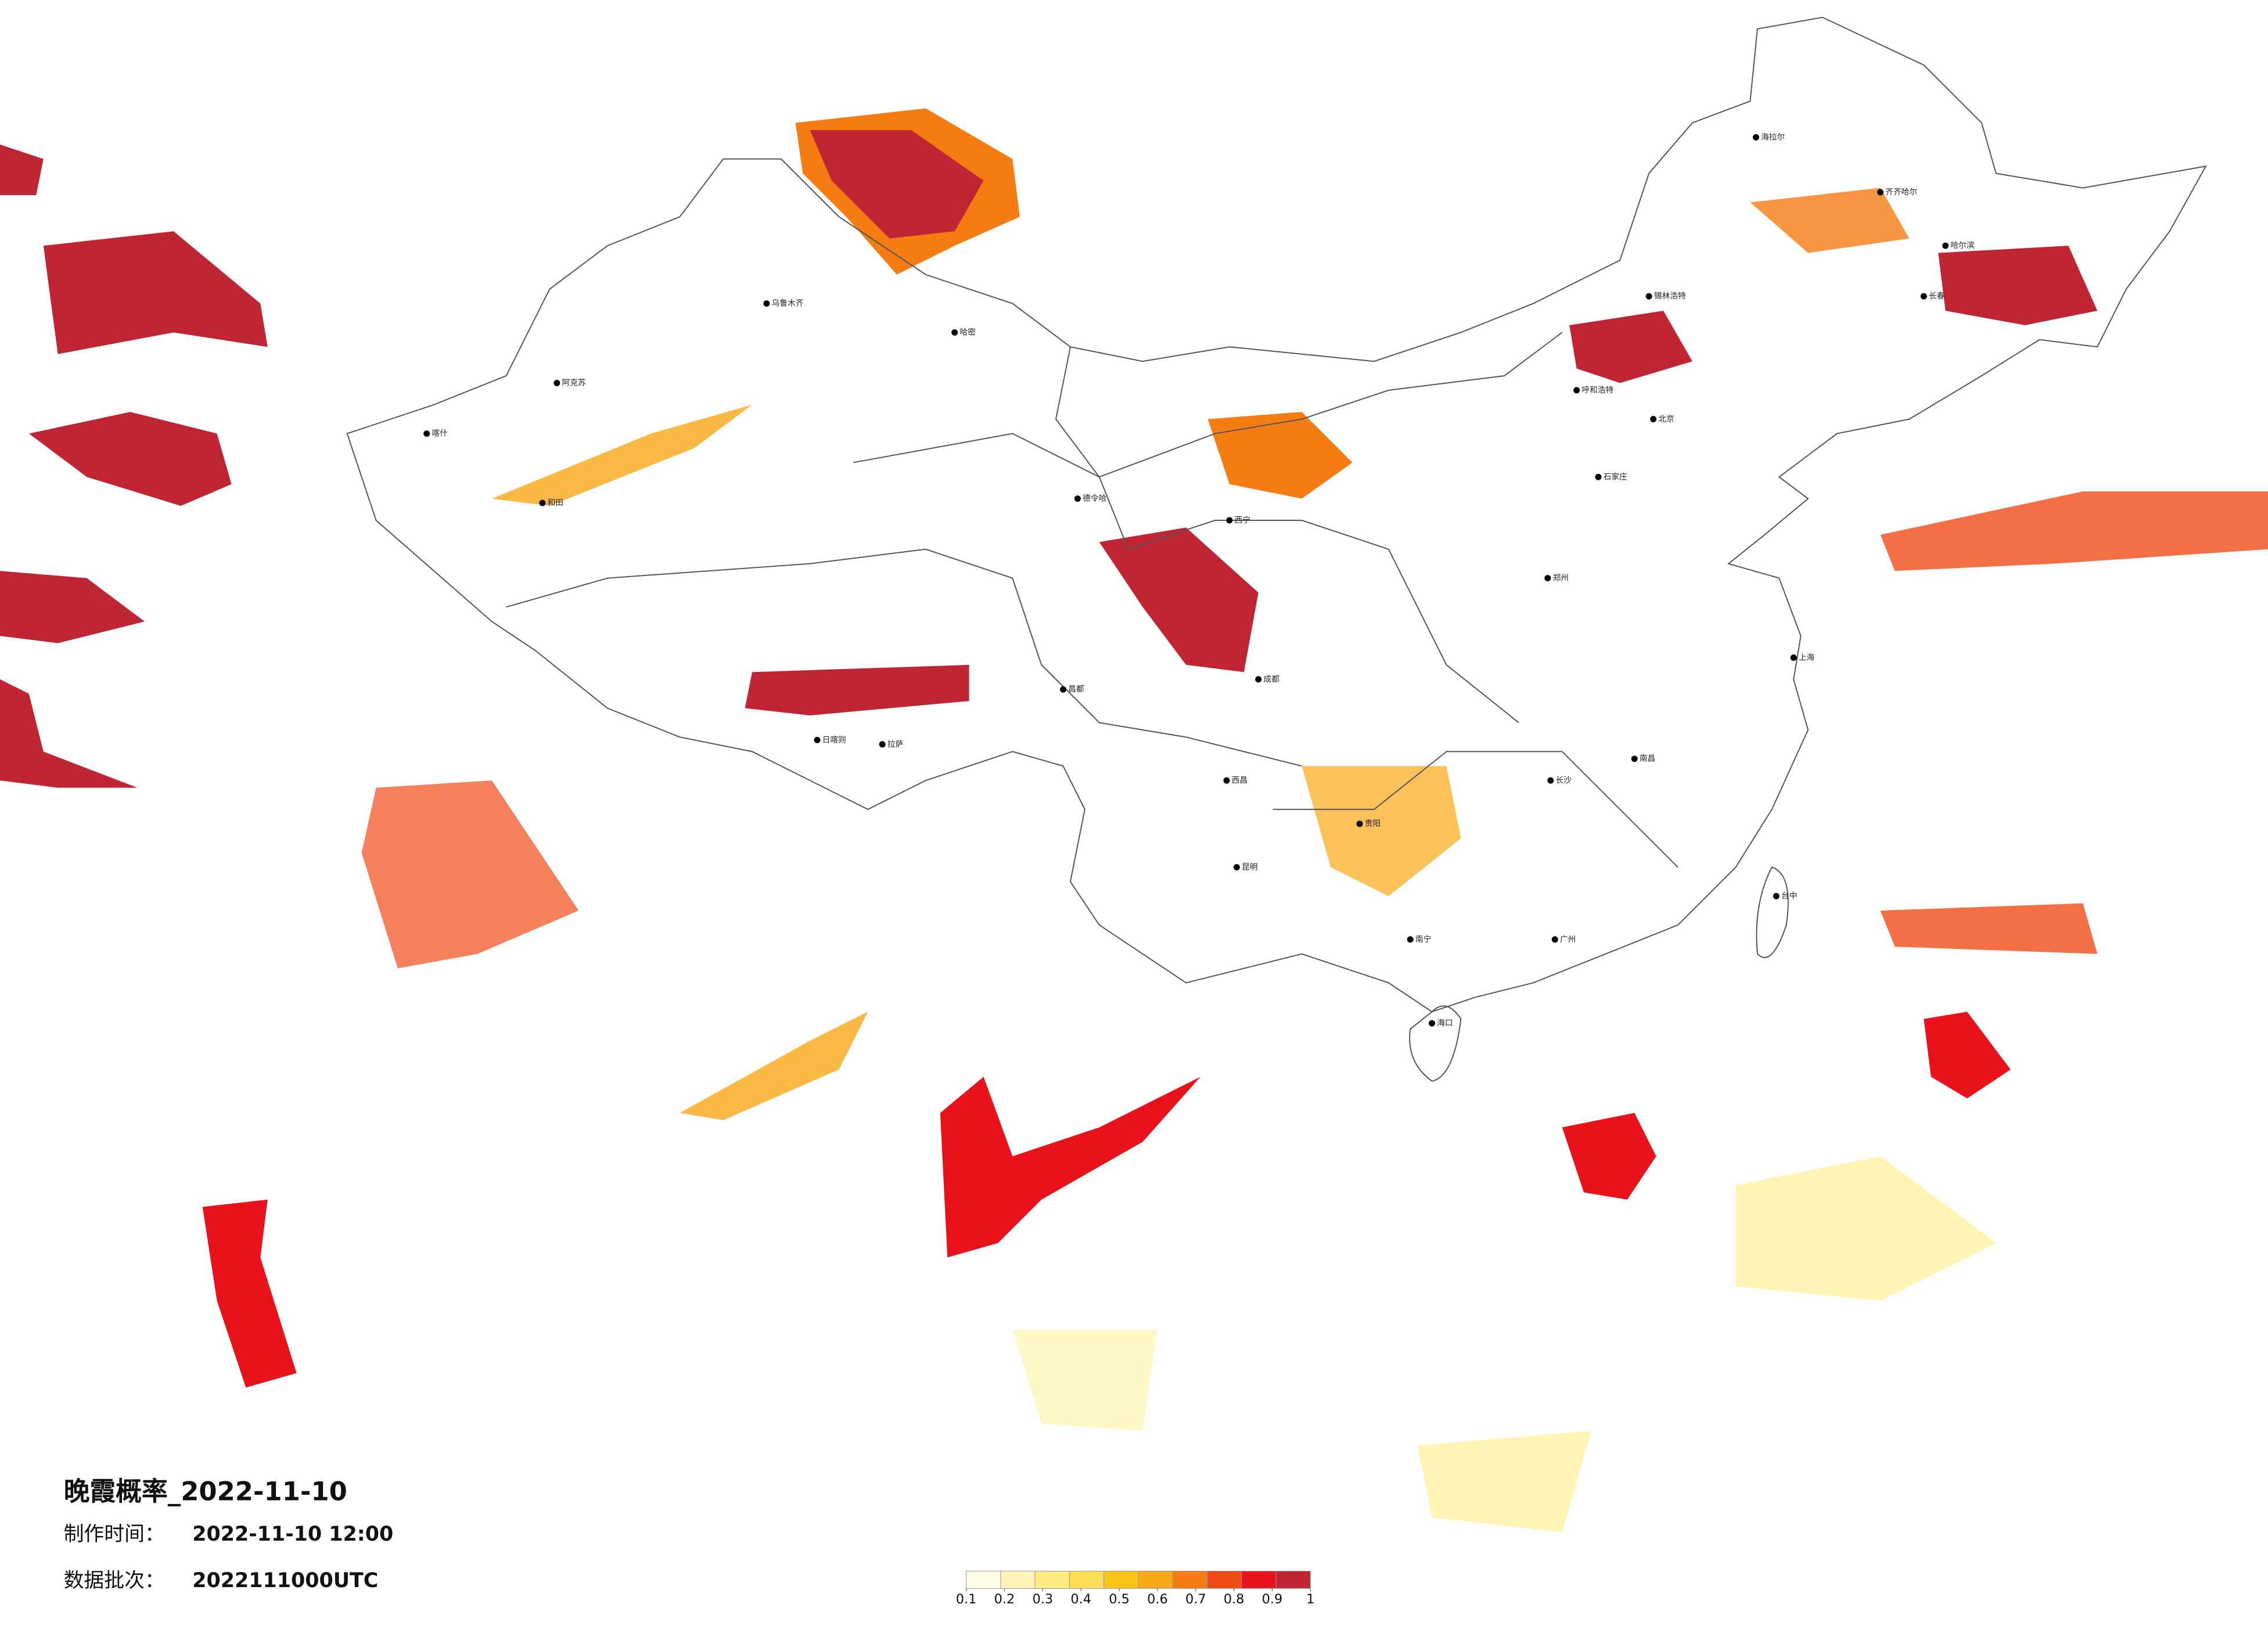 The width and height of the screenshot is (2268, 1626). What do you see at coordinates (1560, 578) in the screenshot?
I see `city-label: 郑州` at bounding box center [1560, 578].